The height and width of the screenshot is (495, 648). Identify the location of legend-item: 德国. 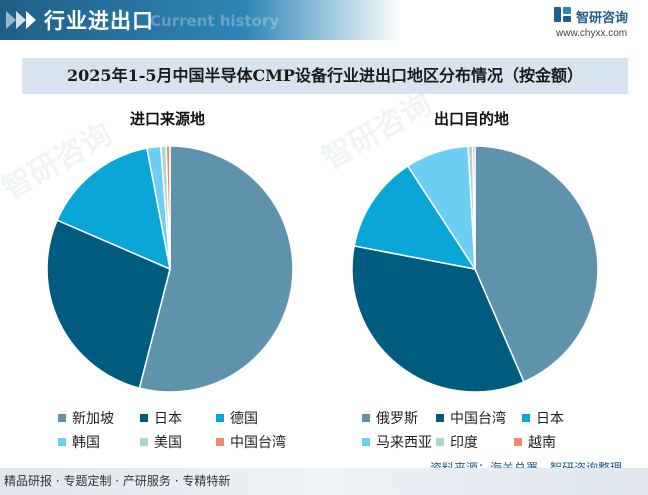
(237, 419).